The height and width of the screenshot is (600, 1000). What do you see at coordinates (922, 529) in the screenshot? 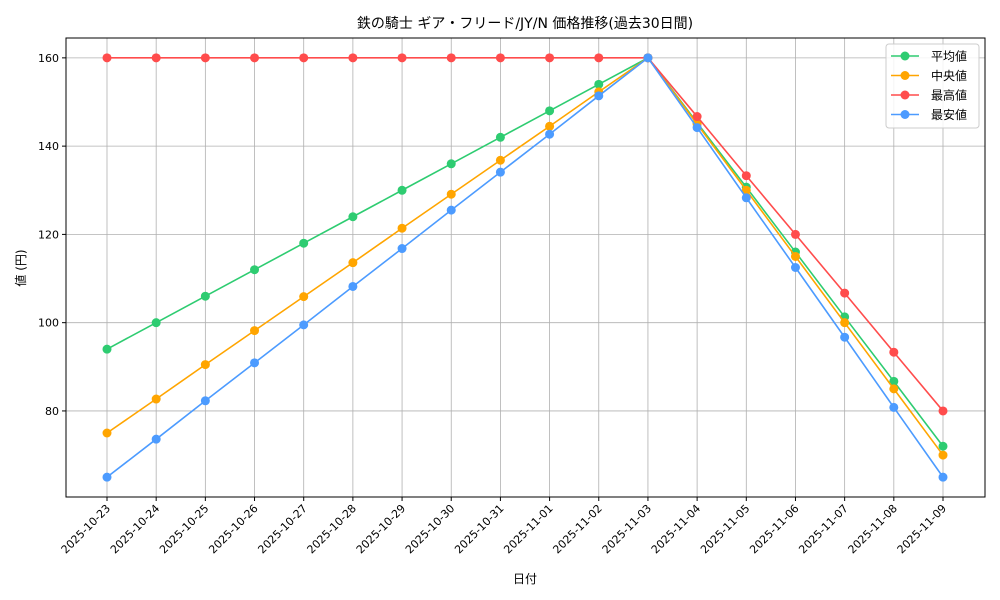
I see `x-tick-label: 2025-11-09` at bounding box center [922, 529].